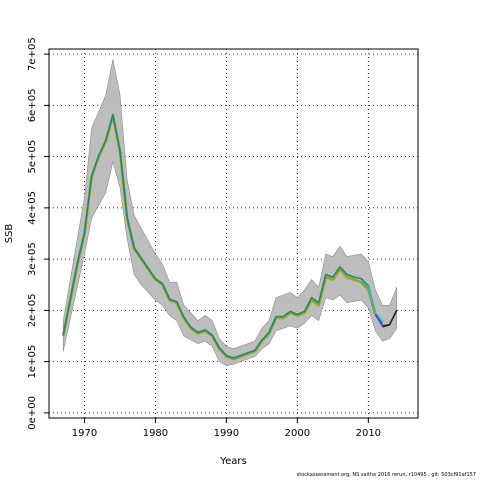 The width and height of the screenshot is (480, 480). Describe the element at coordinates (232, 461) in the screenshot. I see `x-axis-label: Years` at that location.